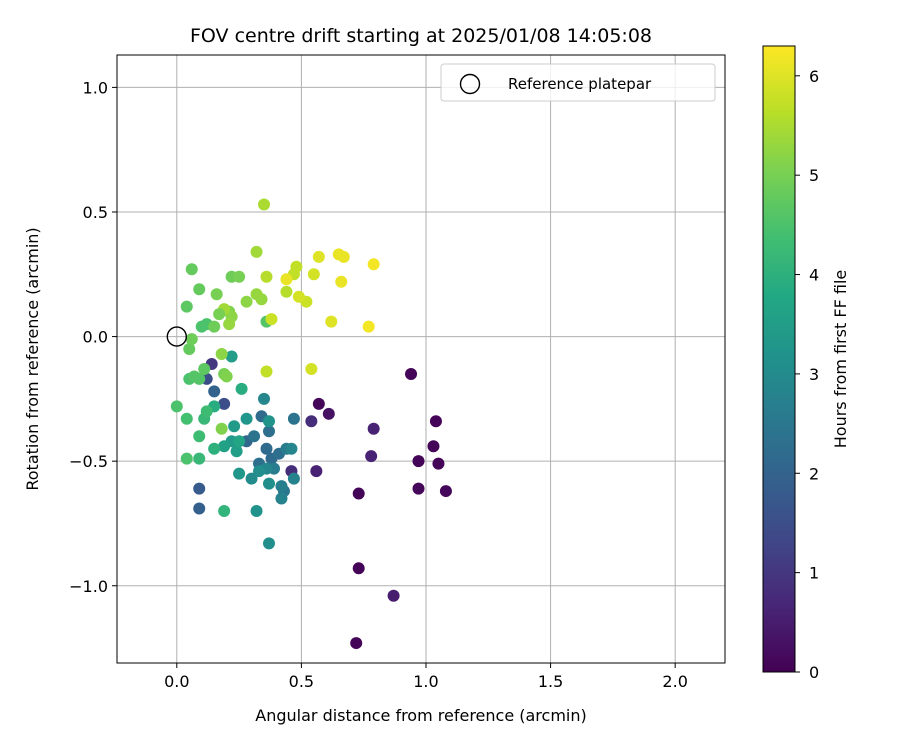  I want to click on colorbar-tick-label: 3, so click(814, 374).